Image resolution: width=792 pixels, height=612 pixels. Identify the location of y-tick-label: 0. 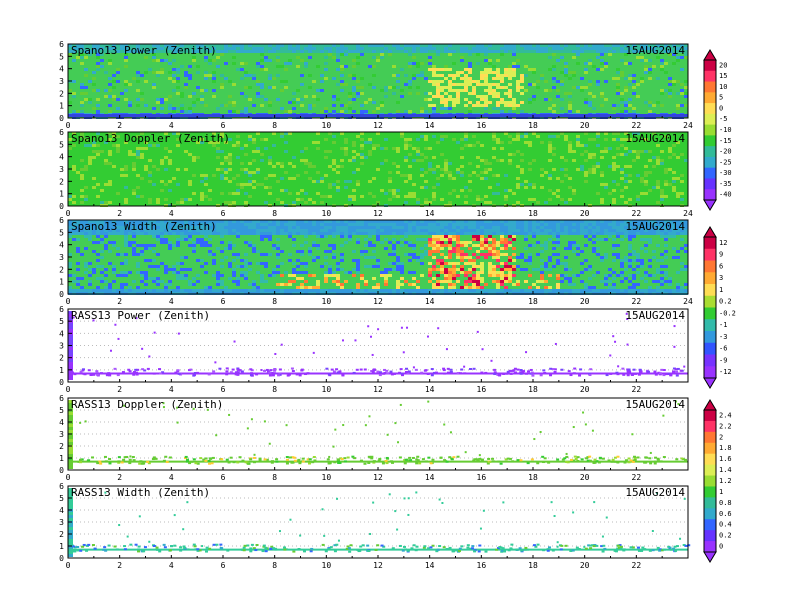
(61, 294).